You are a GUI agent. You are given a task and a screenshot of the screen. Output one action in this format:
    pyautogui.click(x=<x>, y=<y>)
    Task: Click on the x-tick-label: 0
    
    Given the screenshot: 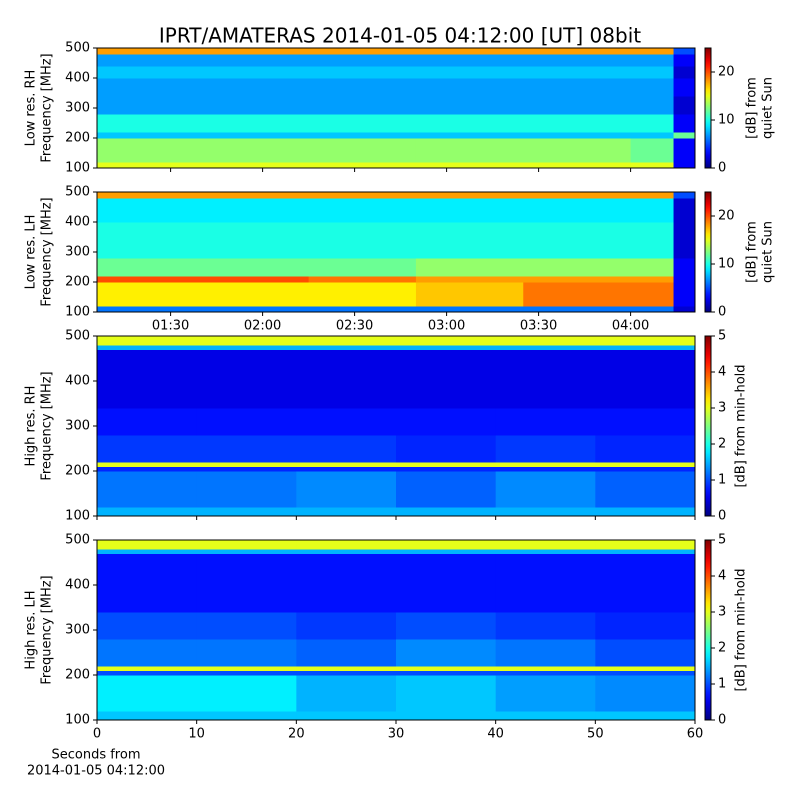 What is the action you would take?
    pyautogui.click(x=97, y=734)
    